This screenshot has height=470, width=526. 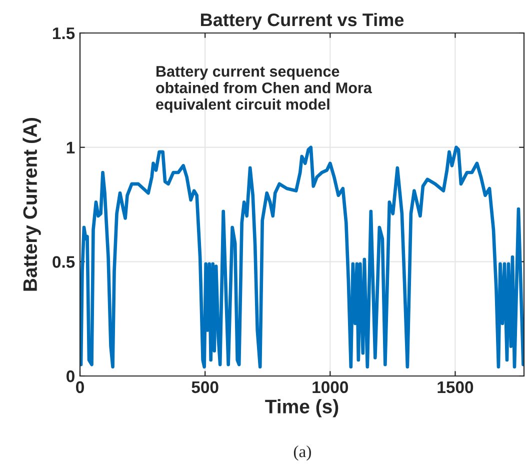 What do you see at coordinates (456, 387) in the screenshot?
I see `x-tick-label: 1500` at bounding box center [456, 387].